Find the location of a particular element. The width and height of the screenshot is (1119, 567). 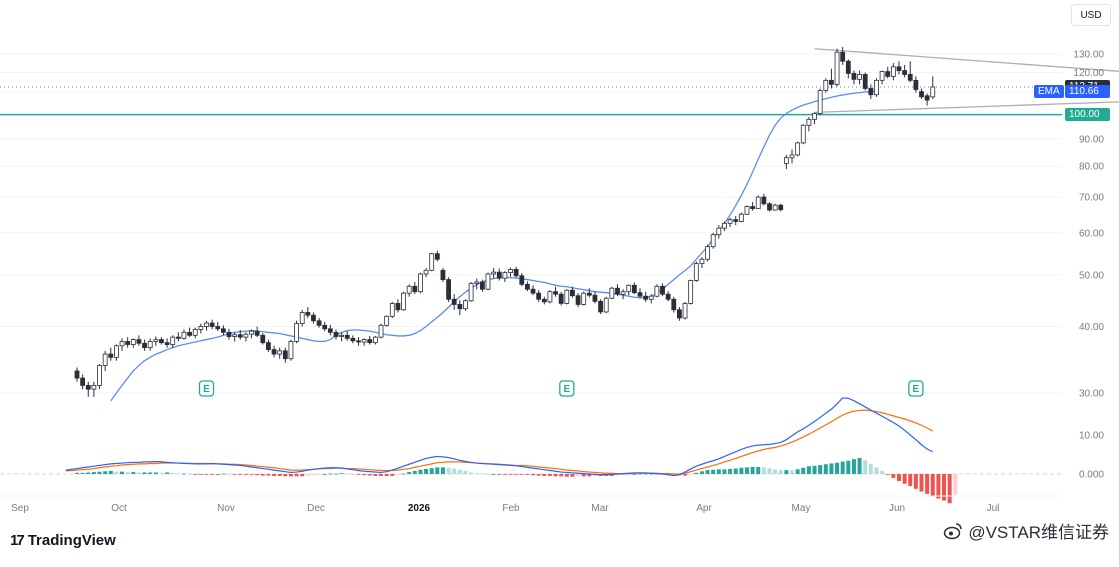

earnings-marker: E is located at coordinates (206, 388).